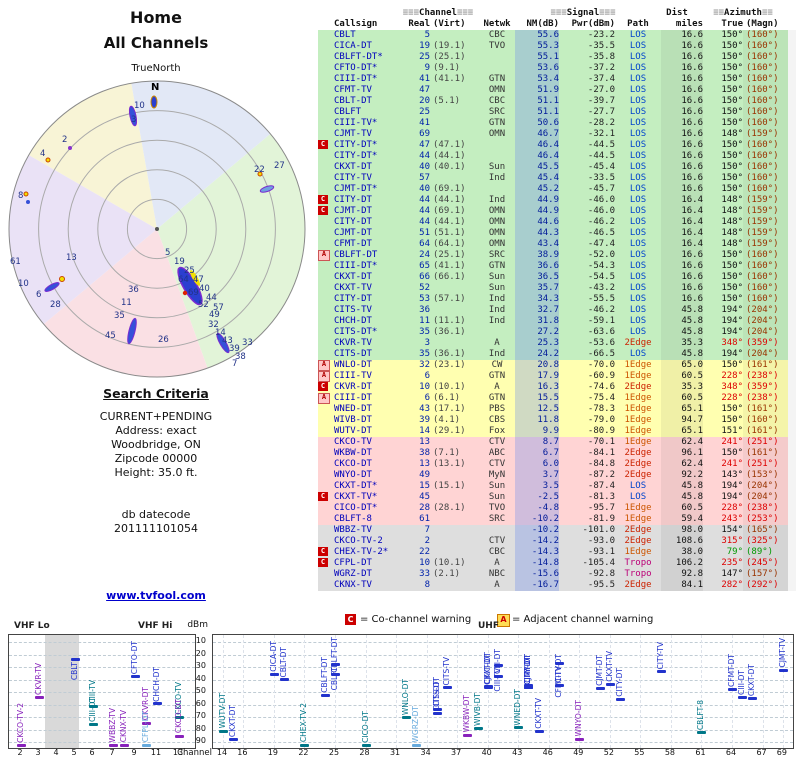 Image resolution: width=800 pixels, height=768 pixels. Describe the element at coordinates (156, 595) in the screenshot. I see `tvfool-link: www.tvfool.com` at that location.